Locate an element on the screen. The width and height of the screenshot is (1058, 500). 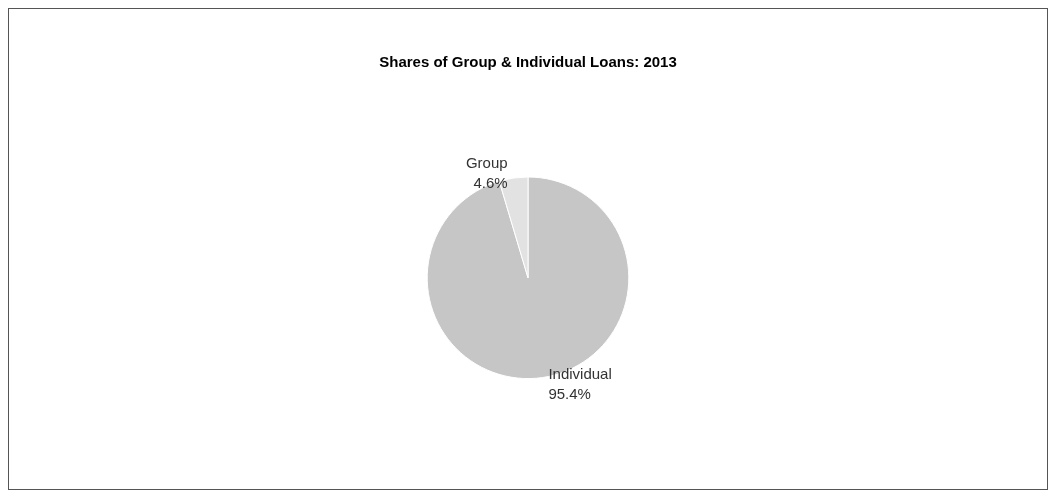
data-label: 95.4% is located at coordinates (569, 393).